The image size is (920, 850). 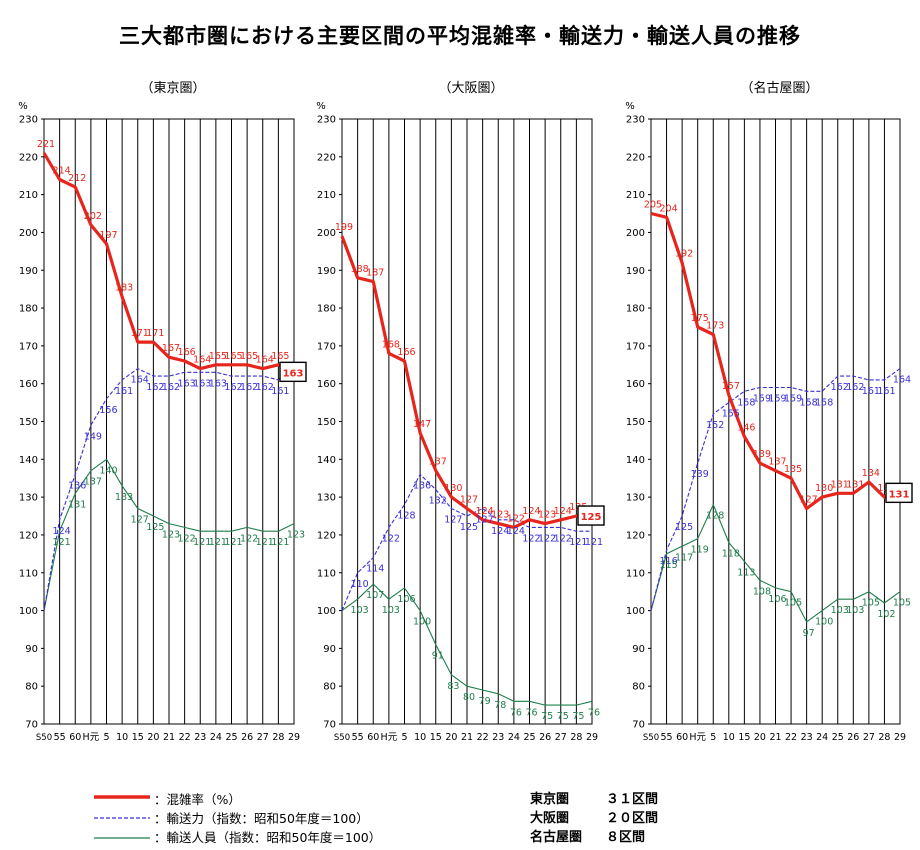 What do you see at coordinates (344, 227) in the screenshot?
I see `data-label-congestion: 199` at bounding box center [344, 227].